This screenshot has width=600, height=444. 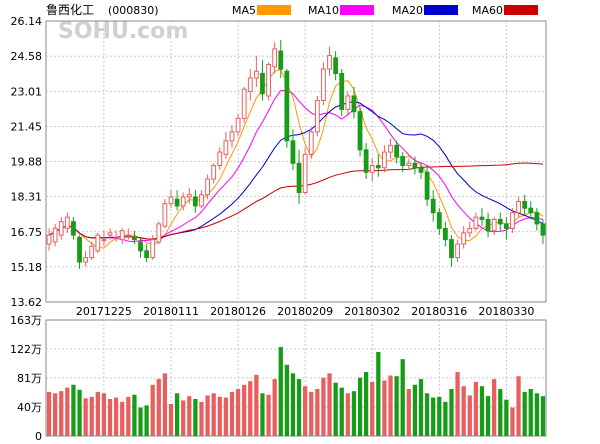 I want to click on legend: MA5 MA10 MA20 MA60, so click(x=385, y=10).